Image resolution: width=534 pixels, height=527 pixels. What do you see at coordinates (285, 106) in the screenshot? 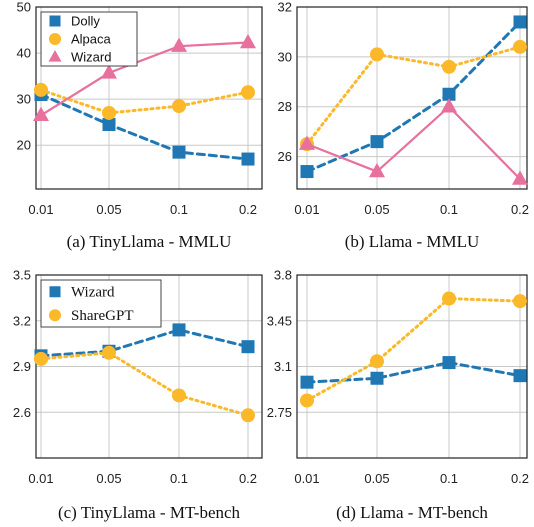
I see `y-tick-label: 28` at bounding box center [285, 106].